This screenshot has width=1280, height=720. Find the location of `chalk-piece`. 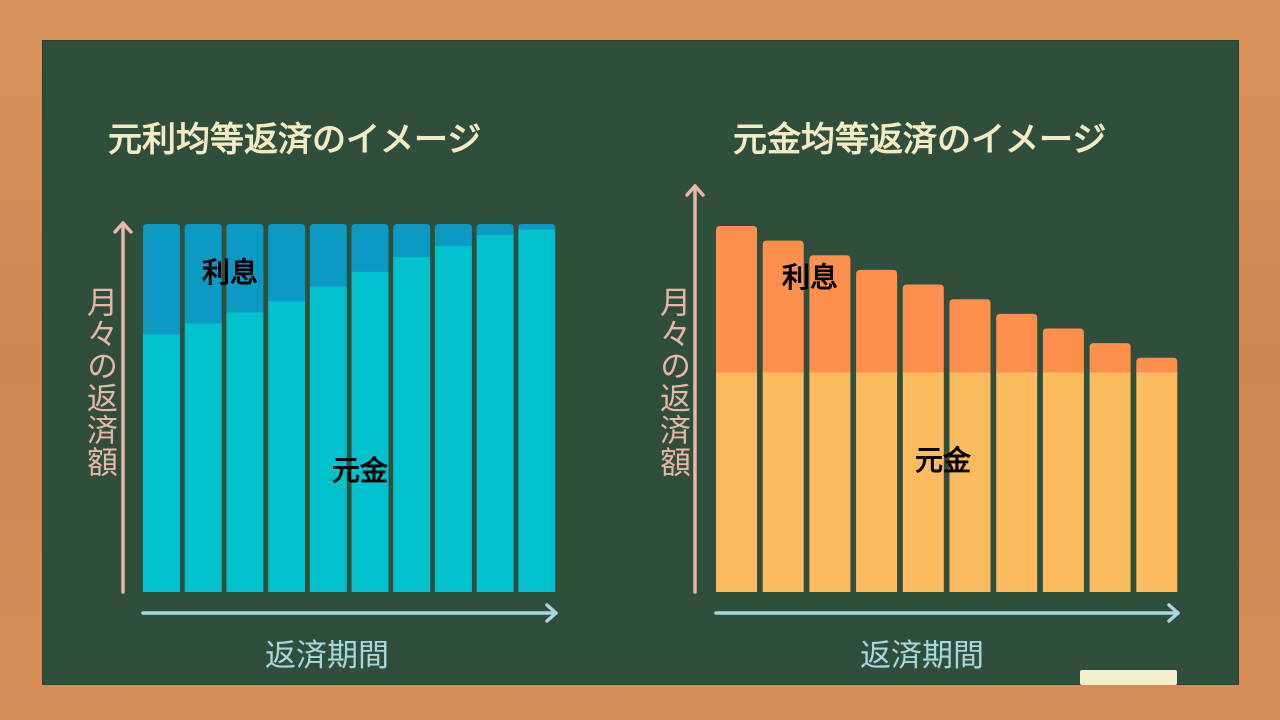

chalk-piece is located at coordinates (1128, 677).